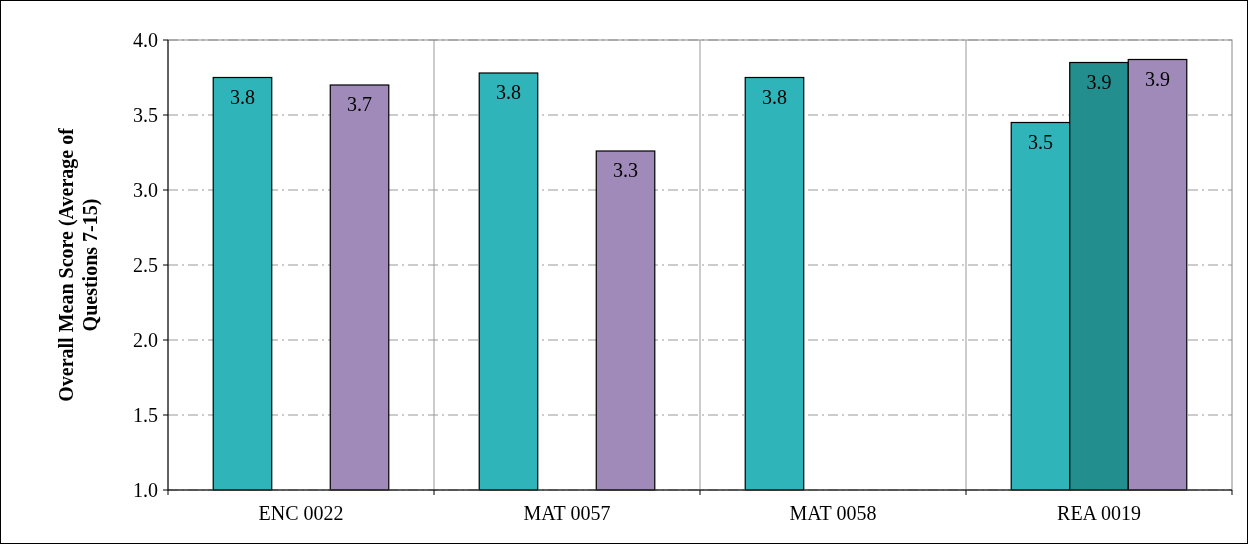 The width and height of the screenshot is (1248, 544). I want to click on data-label: 3.5, so click(1040, 141).